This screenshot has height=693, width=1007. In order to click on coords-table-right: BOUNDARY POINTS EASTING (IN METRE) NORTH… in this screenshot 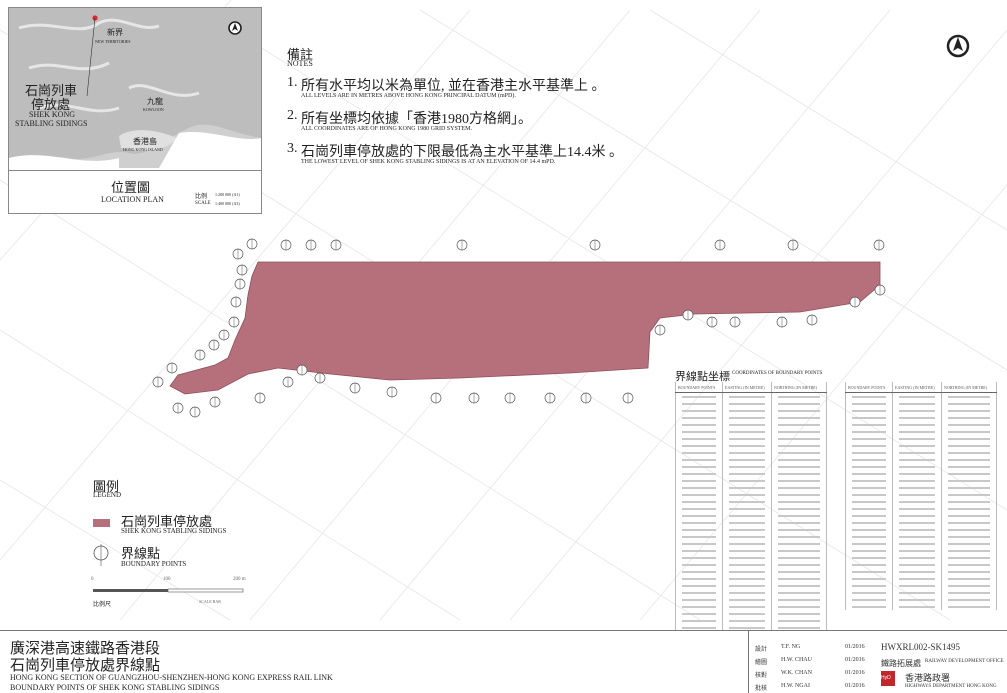, I will do `click(921, 496)`.